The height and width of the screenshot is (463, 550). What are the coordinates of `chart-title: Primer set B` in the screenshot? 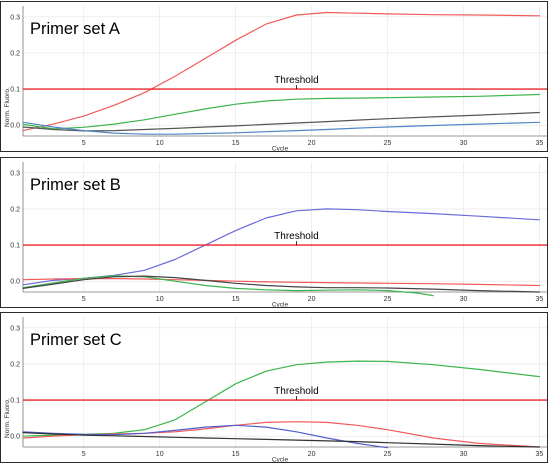 It's located at (75, 185).